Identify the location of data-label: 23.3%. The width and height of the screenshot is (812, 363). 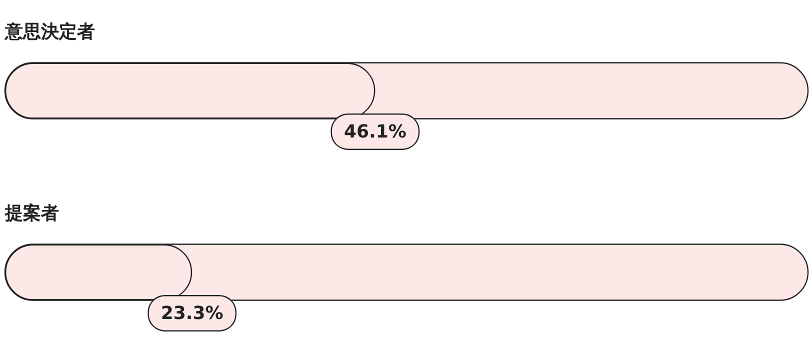
(192, 313).